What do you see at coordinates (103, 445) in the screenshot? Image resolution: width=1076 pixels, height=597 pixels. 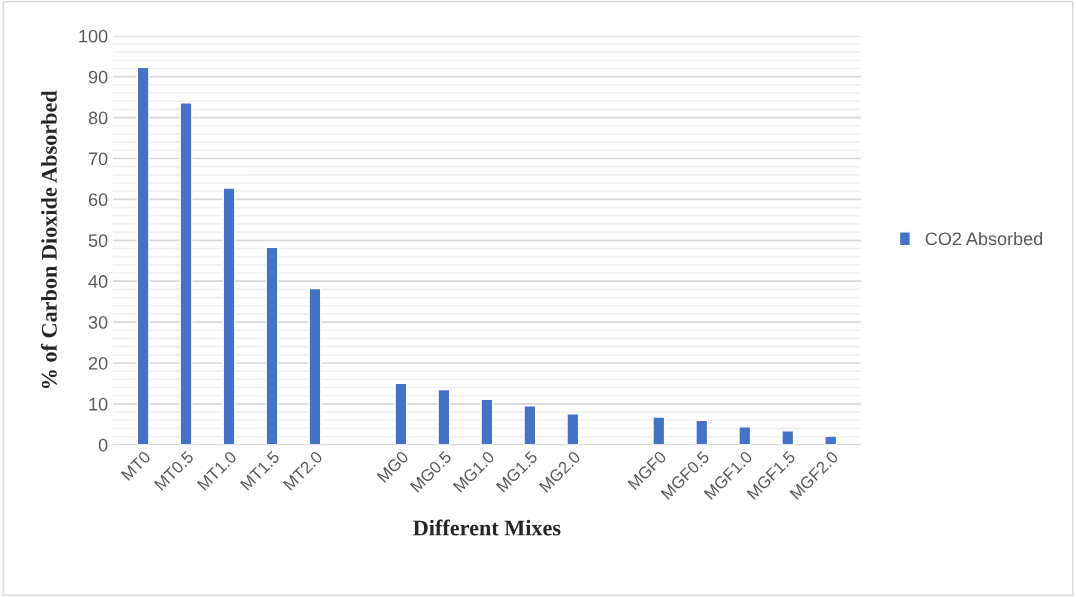 I see `y-tick-label: 0` at bounding box center [103, 445].